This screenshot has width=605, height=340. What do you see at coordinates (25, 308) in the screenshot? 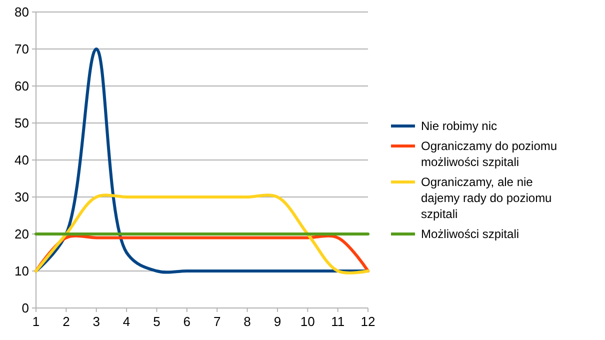
I see `y-tick-label: 0` at bounding box center [25, 308].